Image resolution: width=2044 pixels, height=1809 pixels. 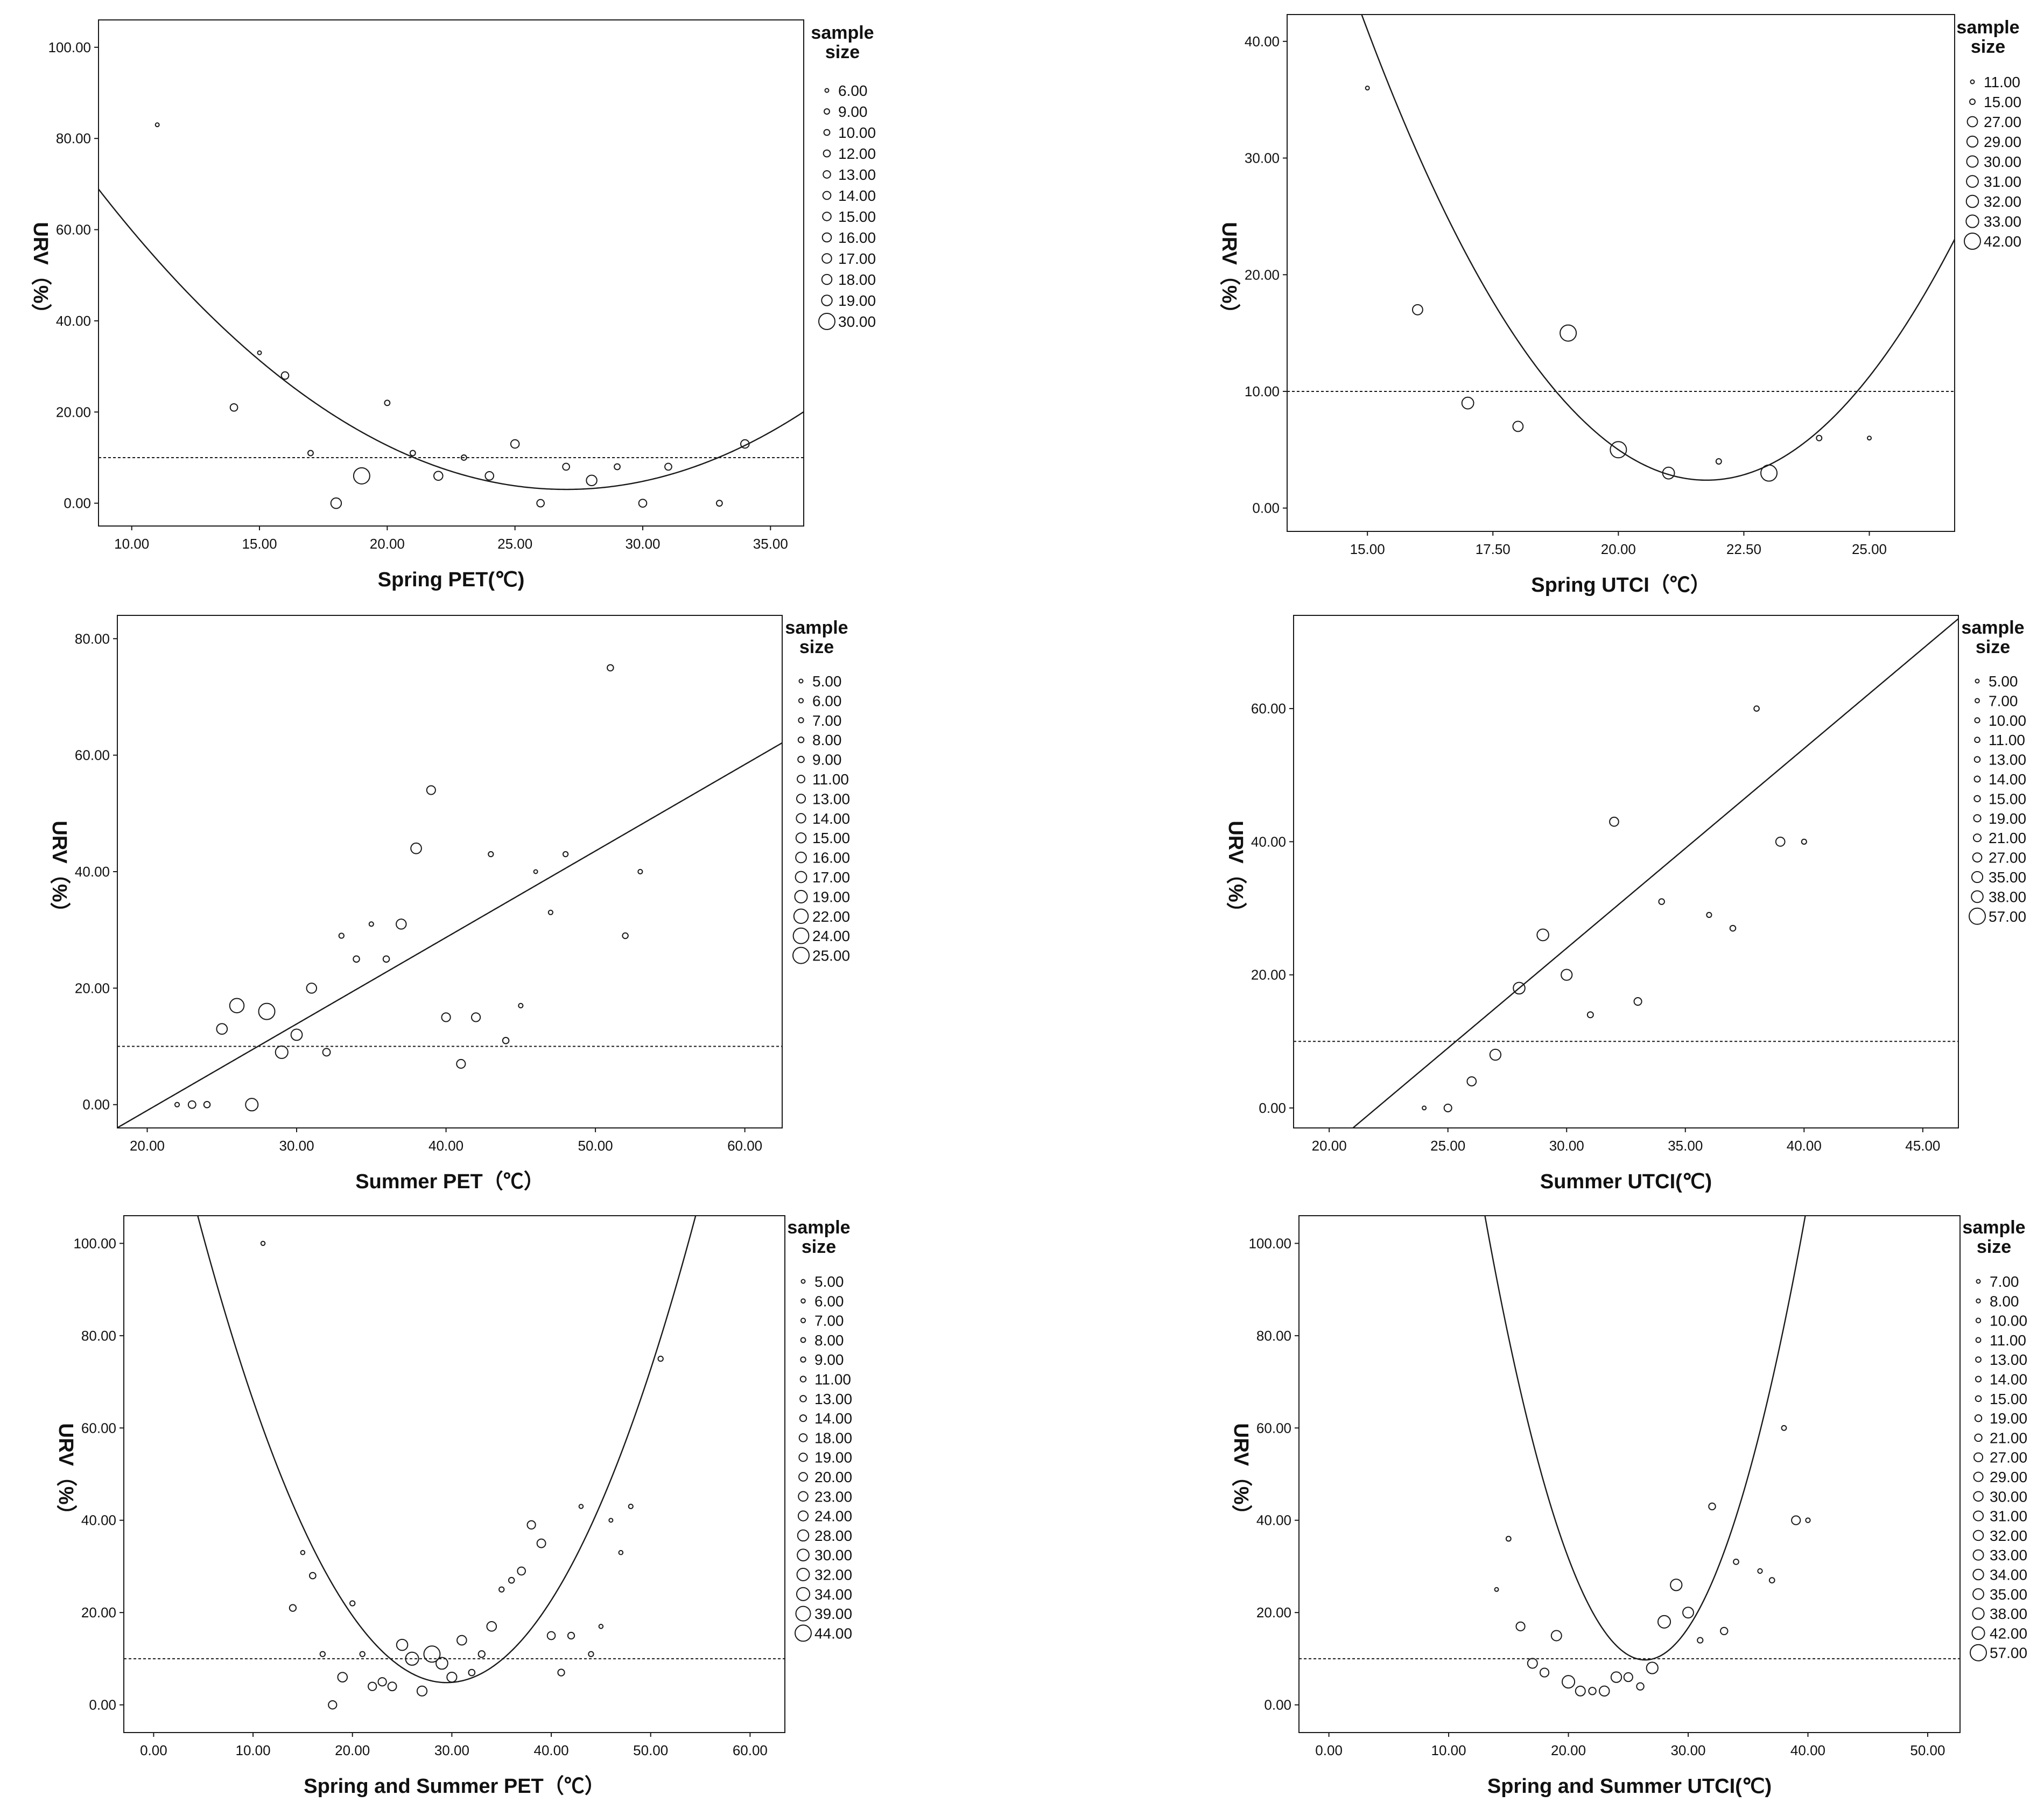 What do you see at coordinates (2008, 1477) in the screenshot?
I see `legend-label: 29.00` at bounding box center [2008, 1477].